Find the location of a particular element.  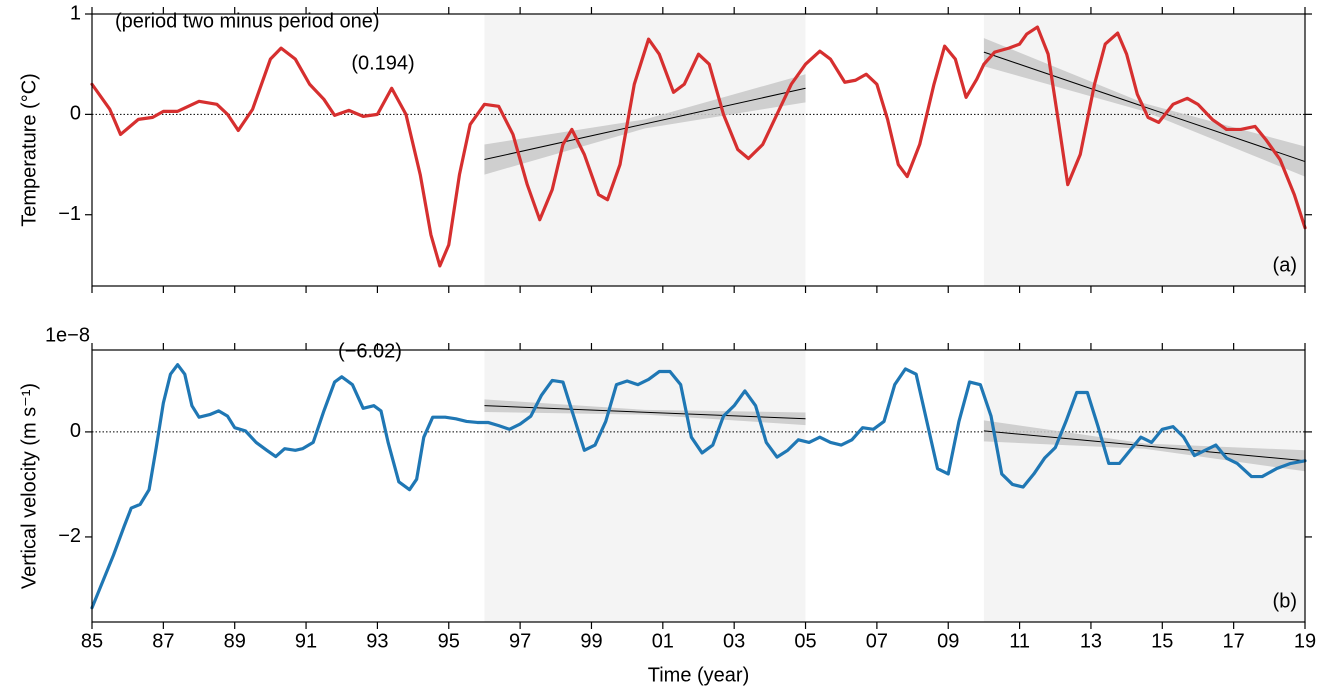

x-tick-label: 13 is located at coordinates (1091, 641).